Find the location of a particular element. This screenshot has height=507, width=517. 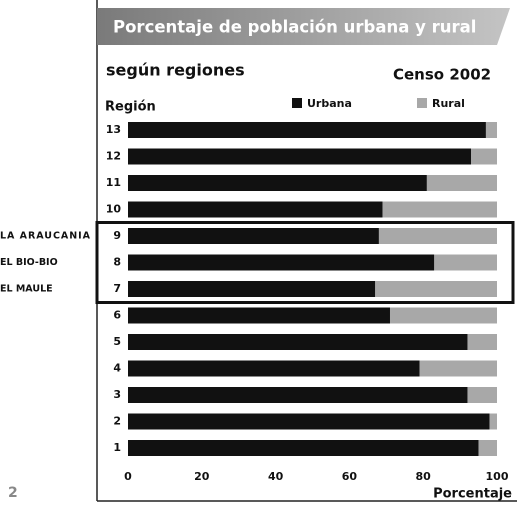

y-tick-label: 6 is located at coordinates (117, 315).